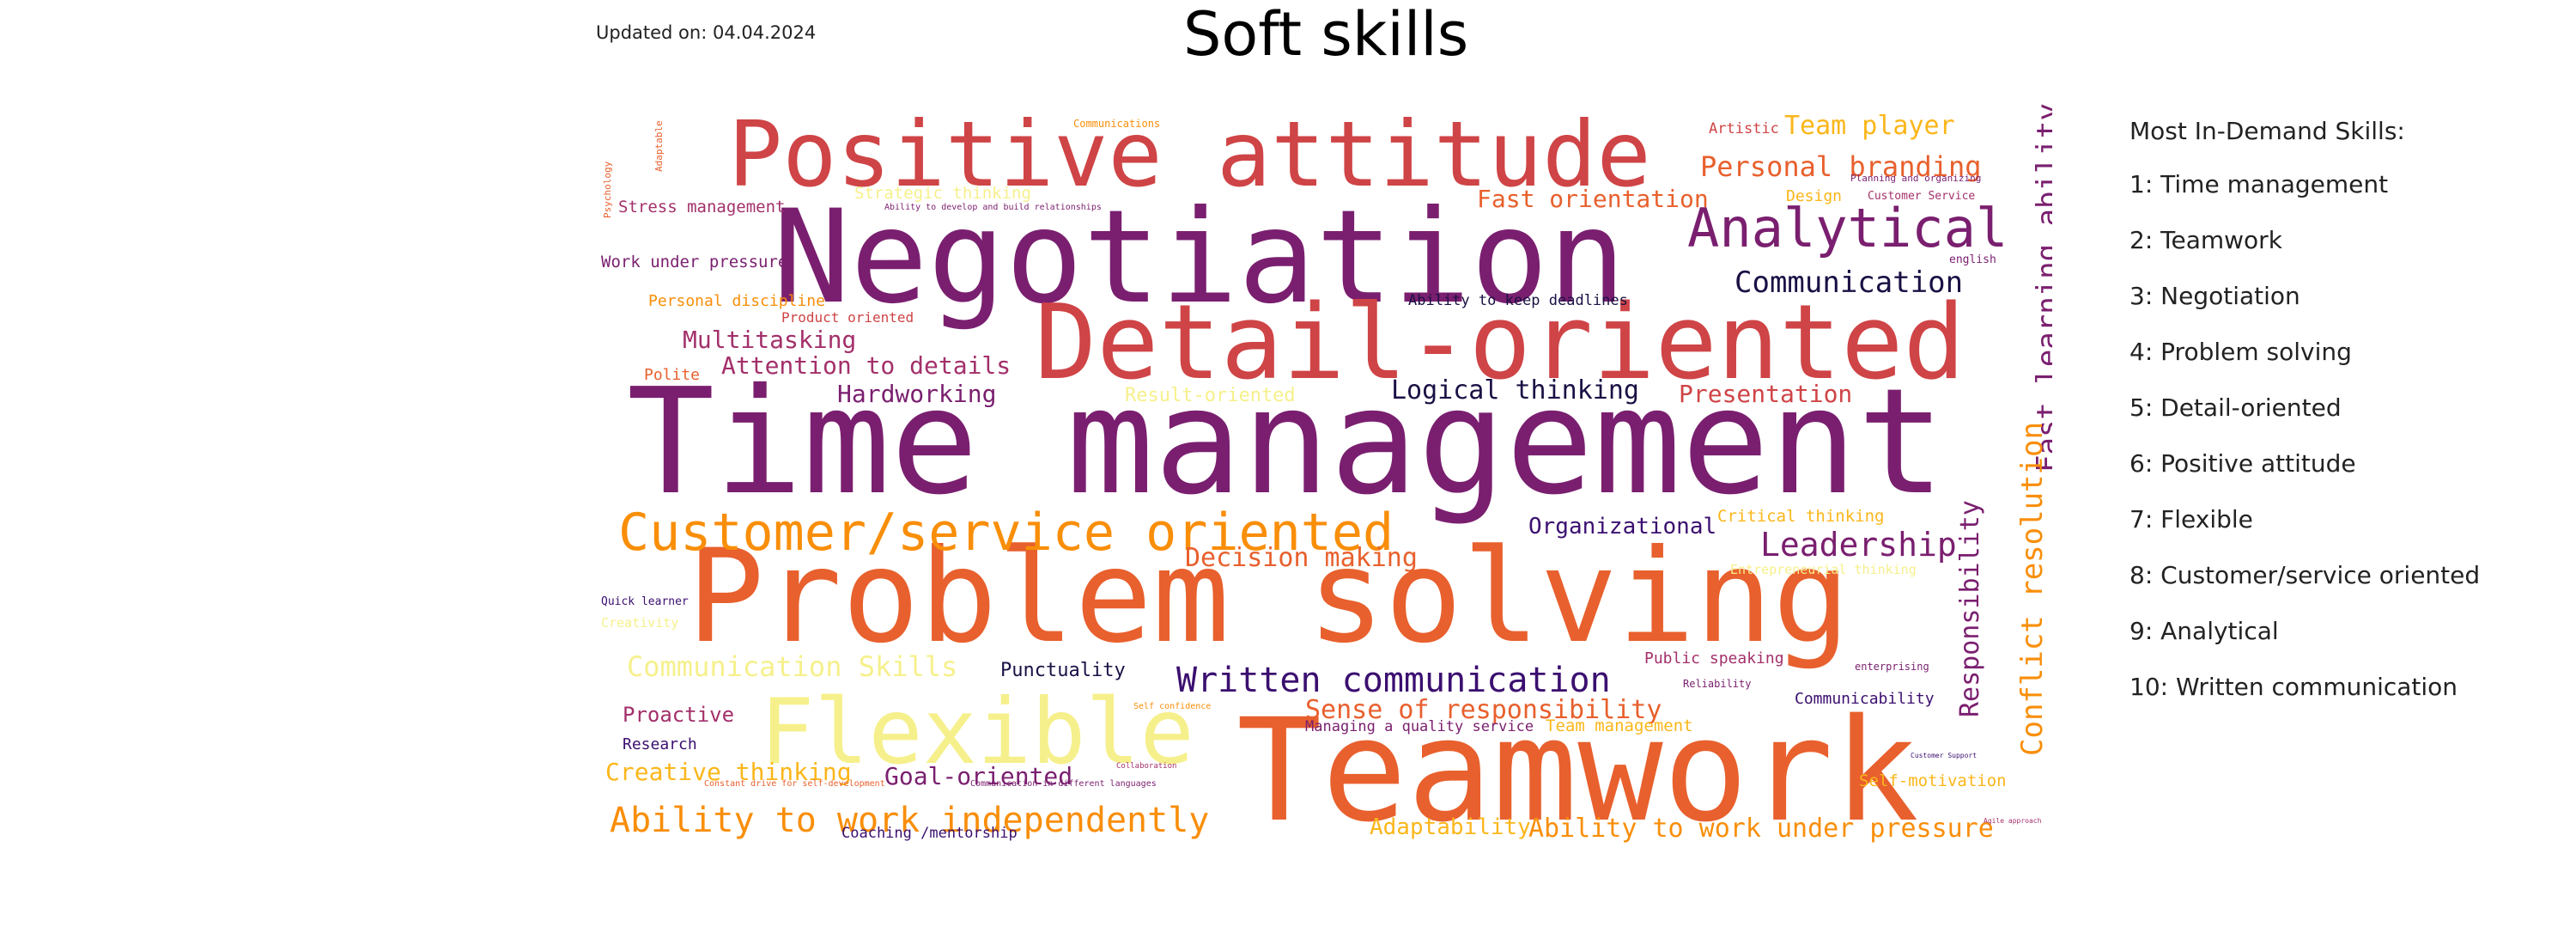  What do you see at coordinates (1006, 533) in the screenshot?
I see `cloud-word: Customer/service oriented` at bounding box center [1006, 533].